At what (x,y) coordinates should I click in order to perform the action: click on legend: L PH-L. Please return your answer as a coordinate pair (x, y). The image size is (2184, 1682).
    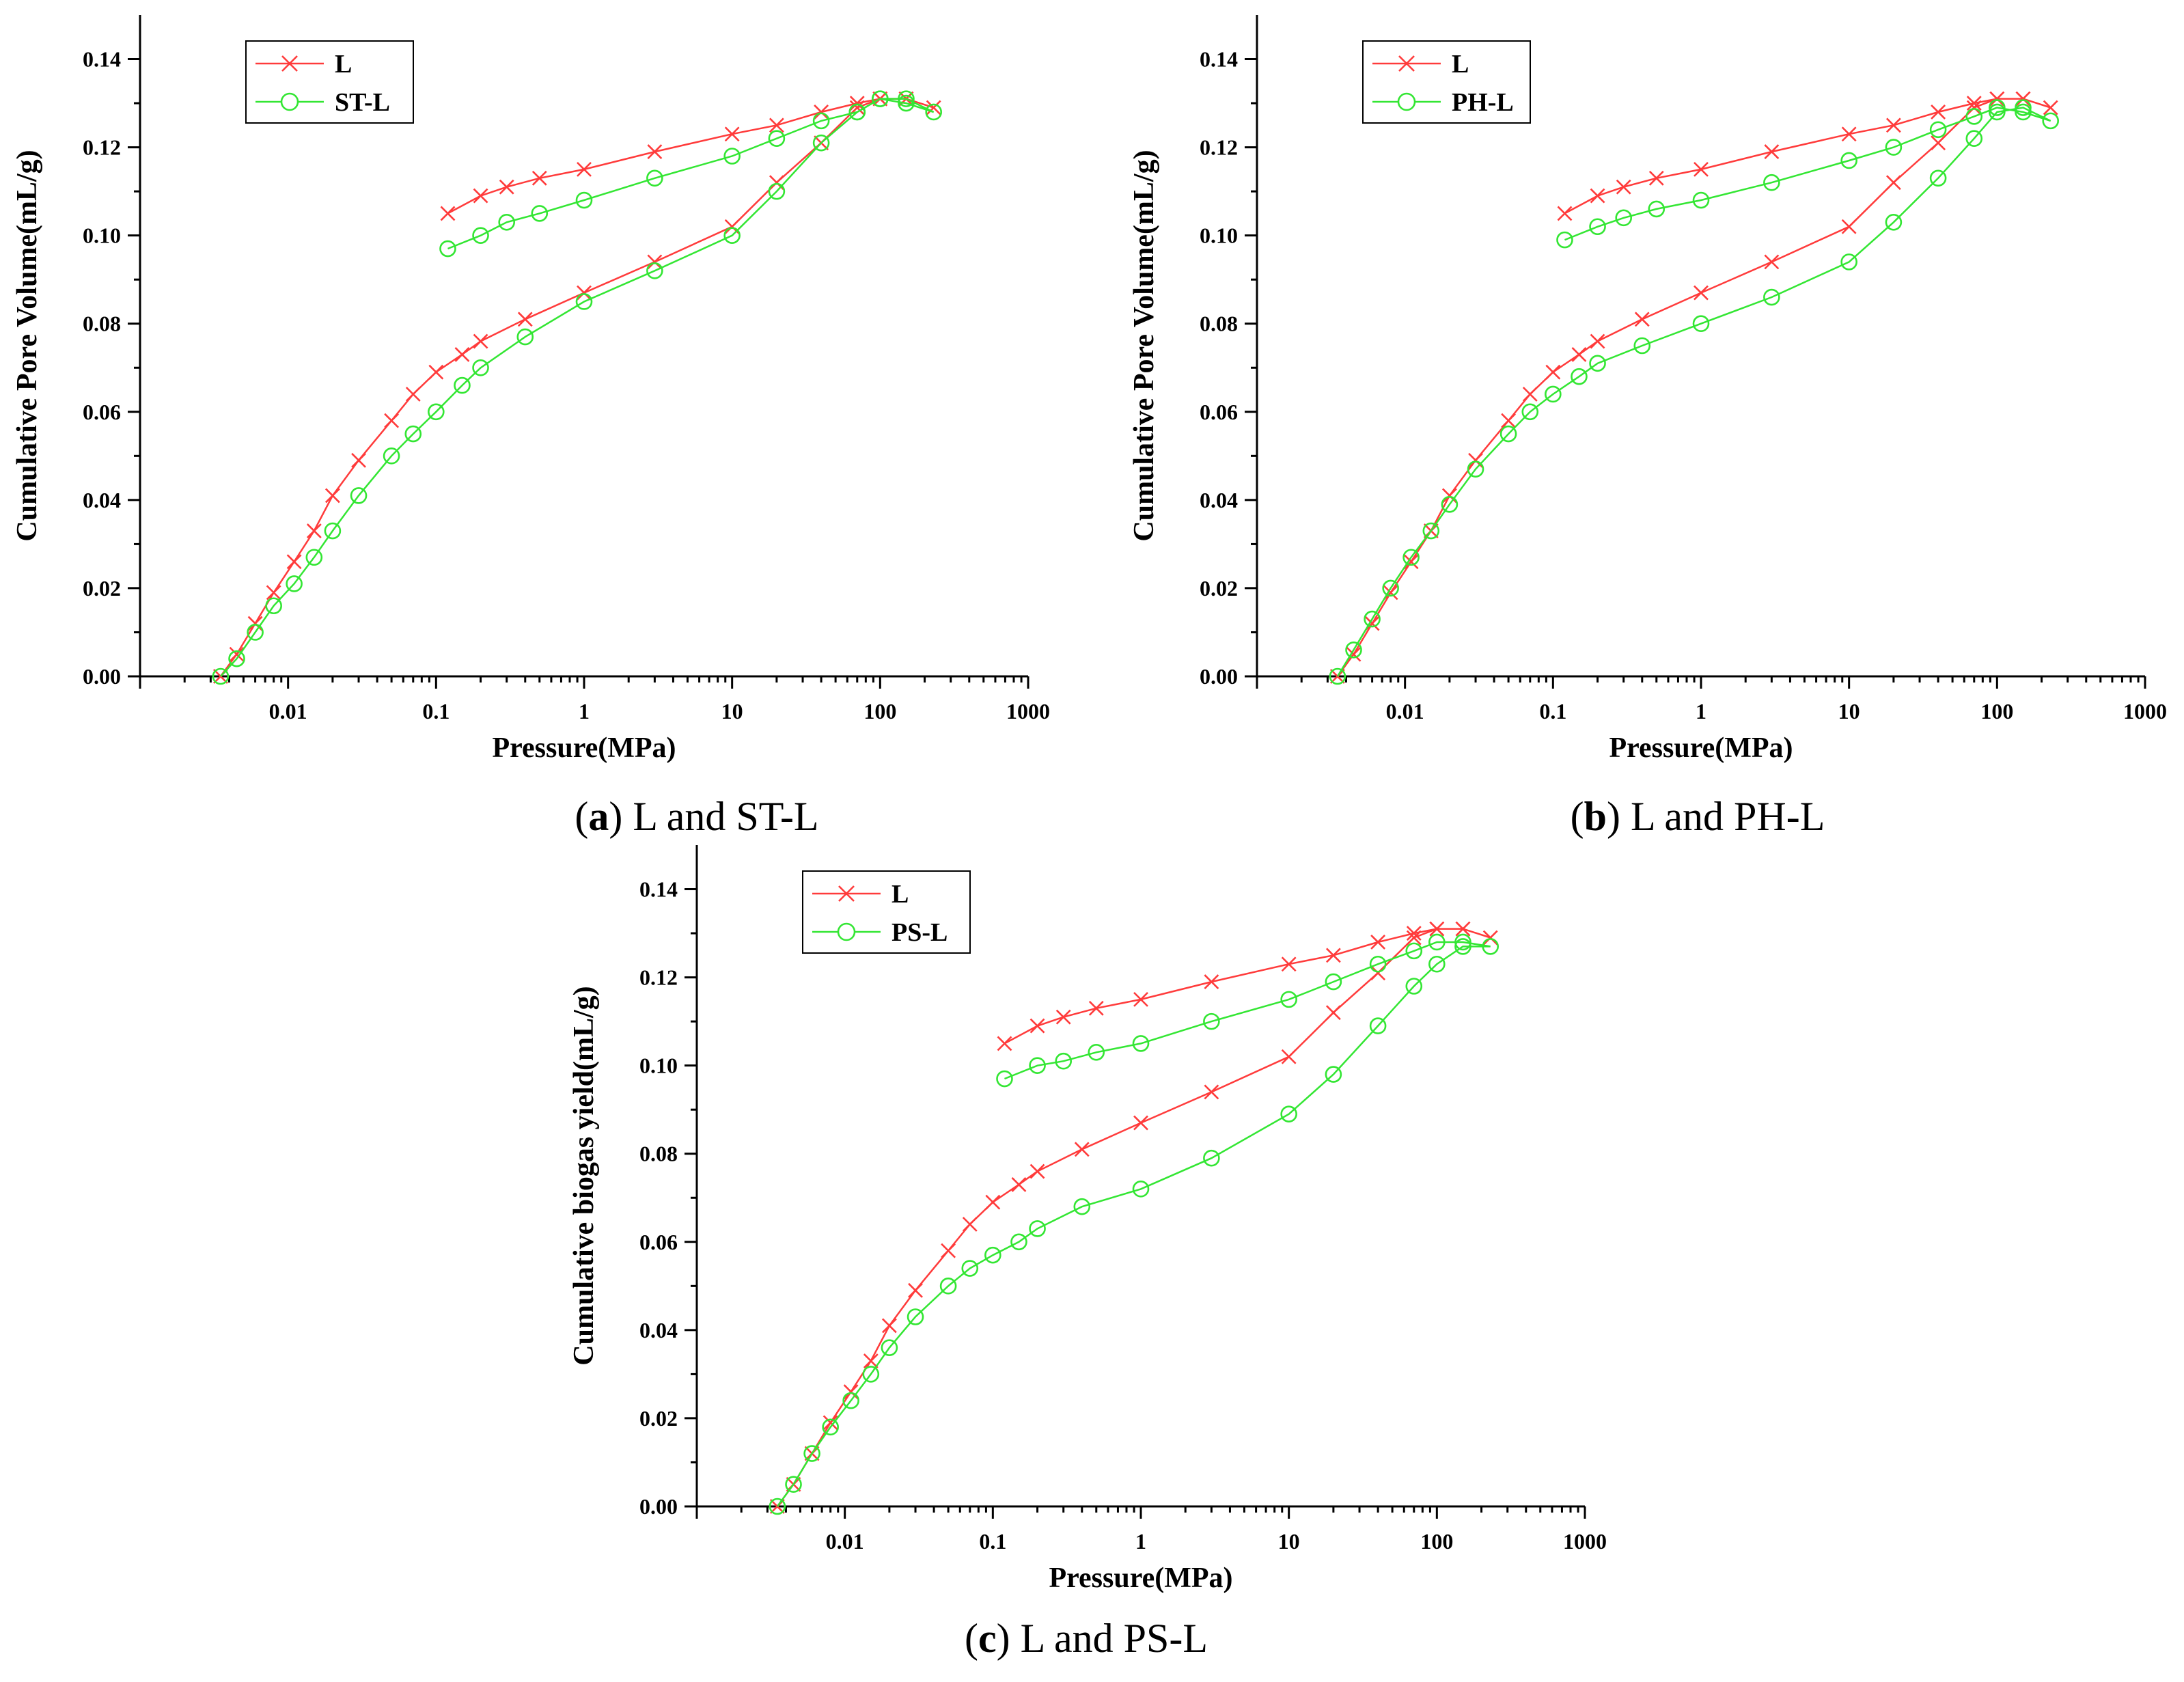
    Looking at the image, I should click on (1446, 82).